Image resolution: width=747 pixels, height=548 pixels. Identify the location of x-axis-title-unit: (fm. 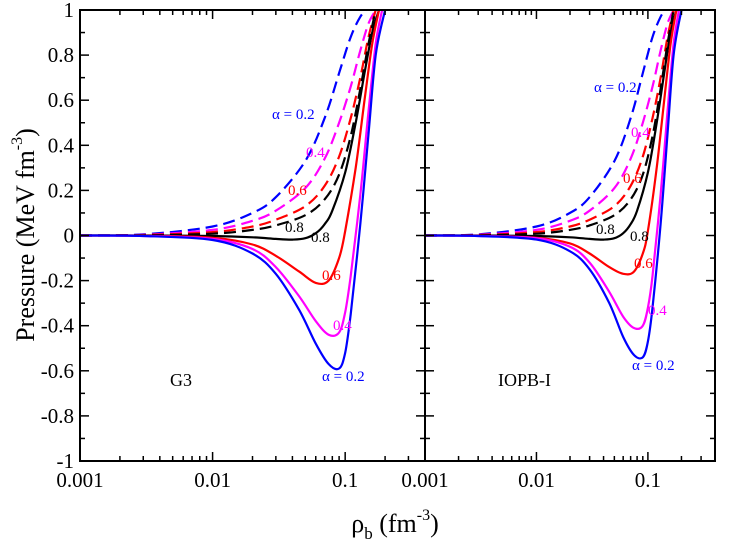
(395, 523).